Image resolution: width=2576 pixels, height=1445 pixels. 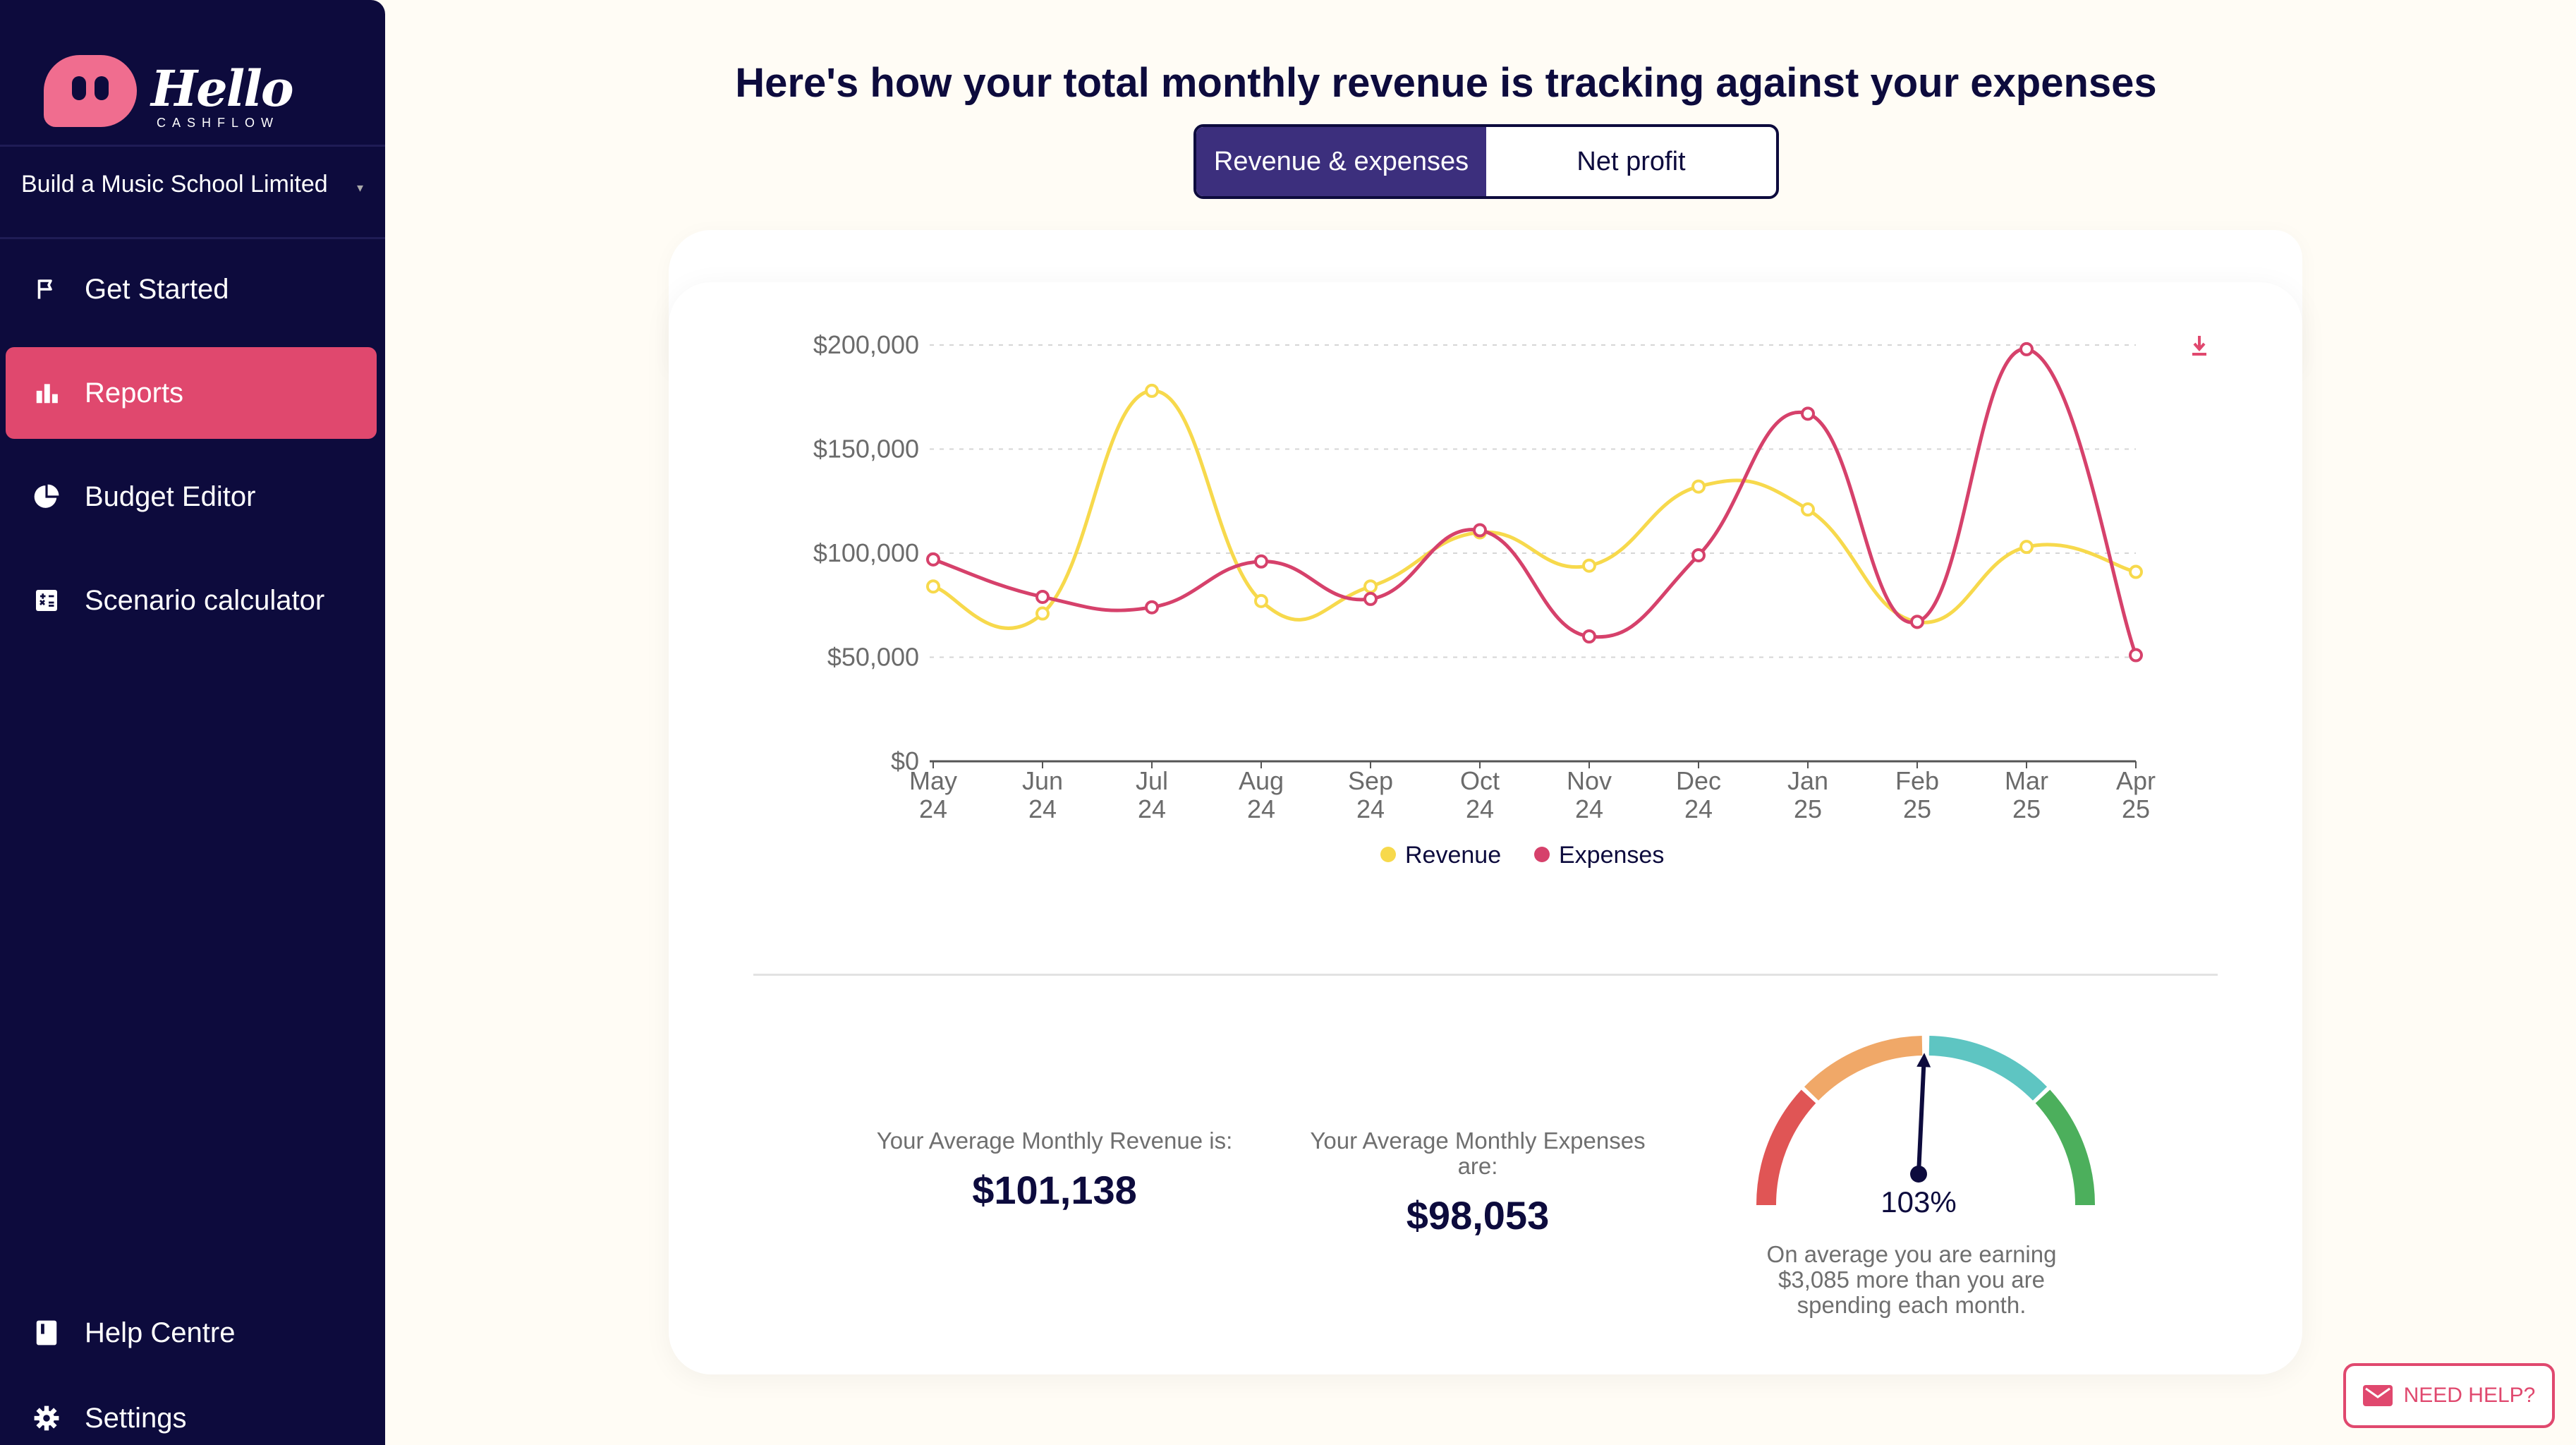 What do you see at coordinates (2377, 1395) in the screenshot?
I see `envelope-icon` at bounding box center [2377, 1395].